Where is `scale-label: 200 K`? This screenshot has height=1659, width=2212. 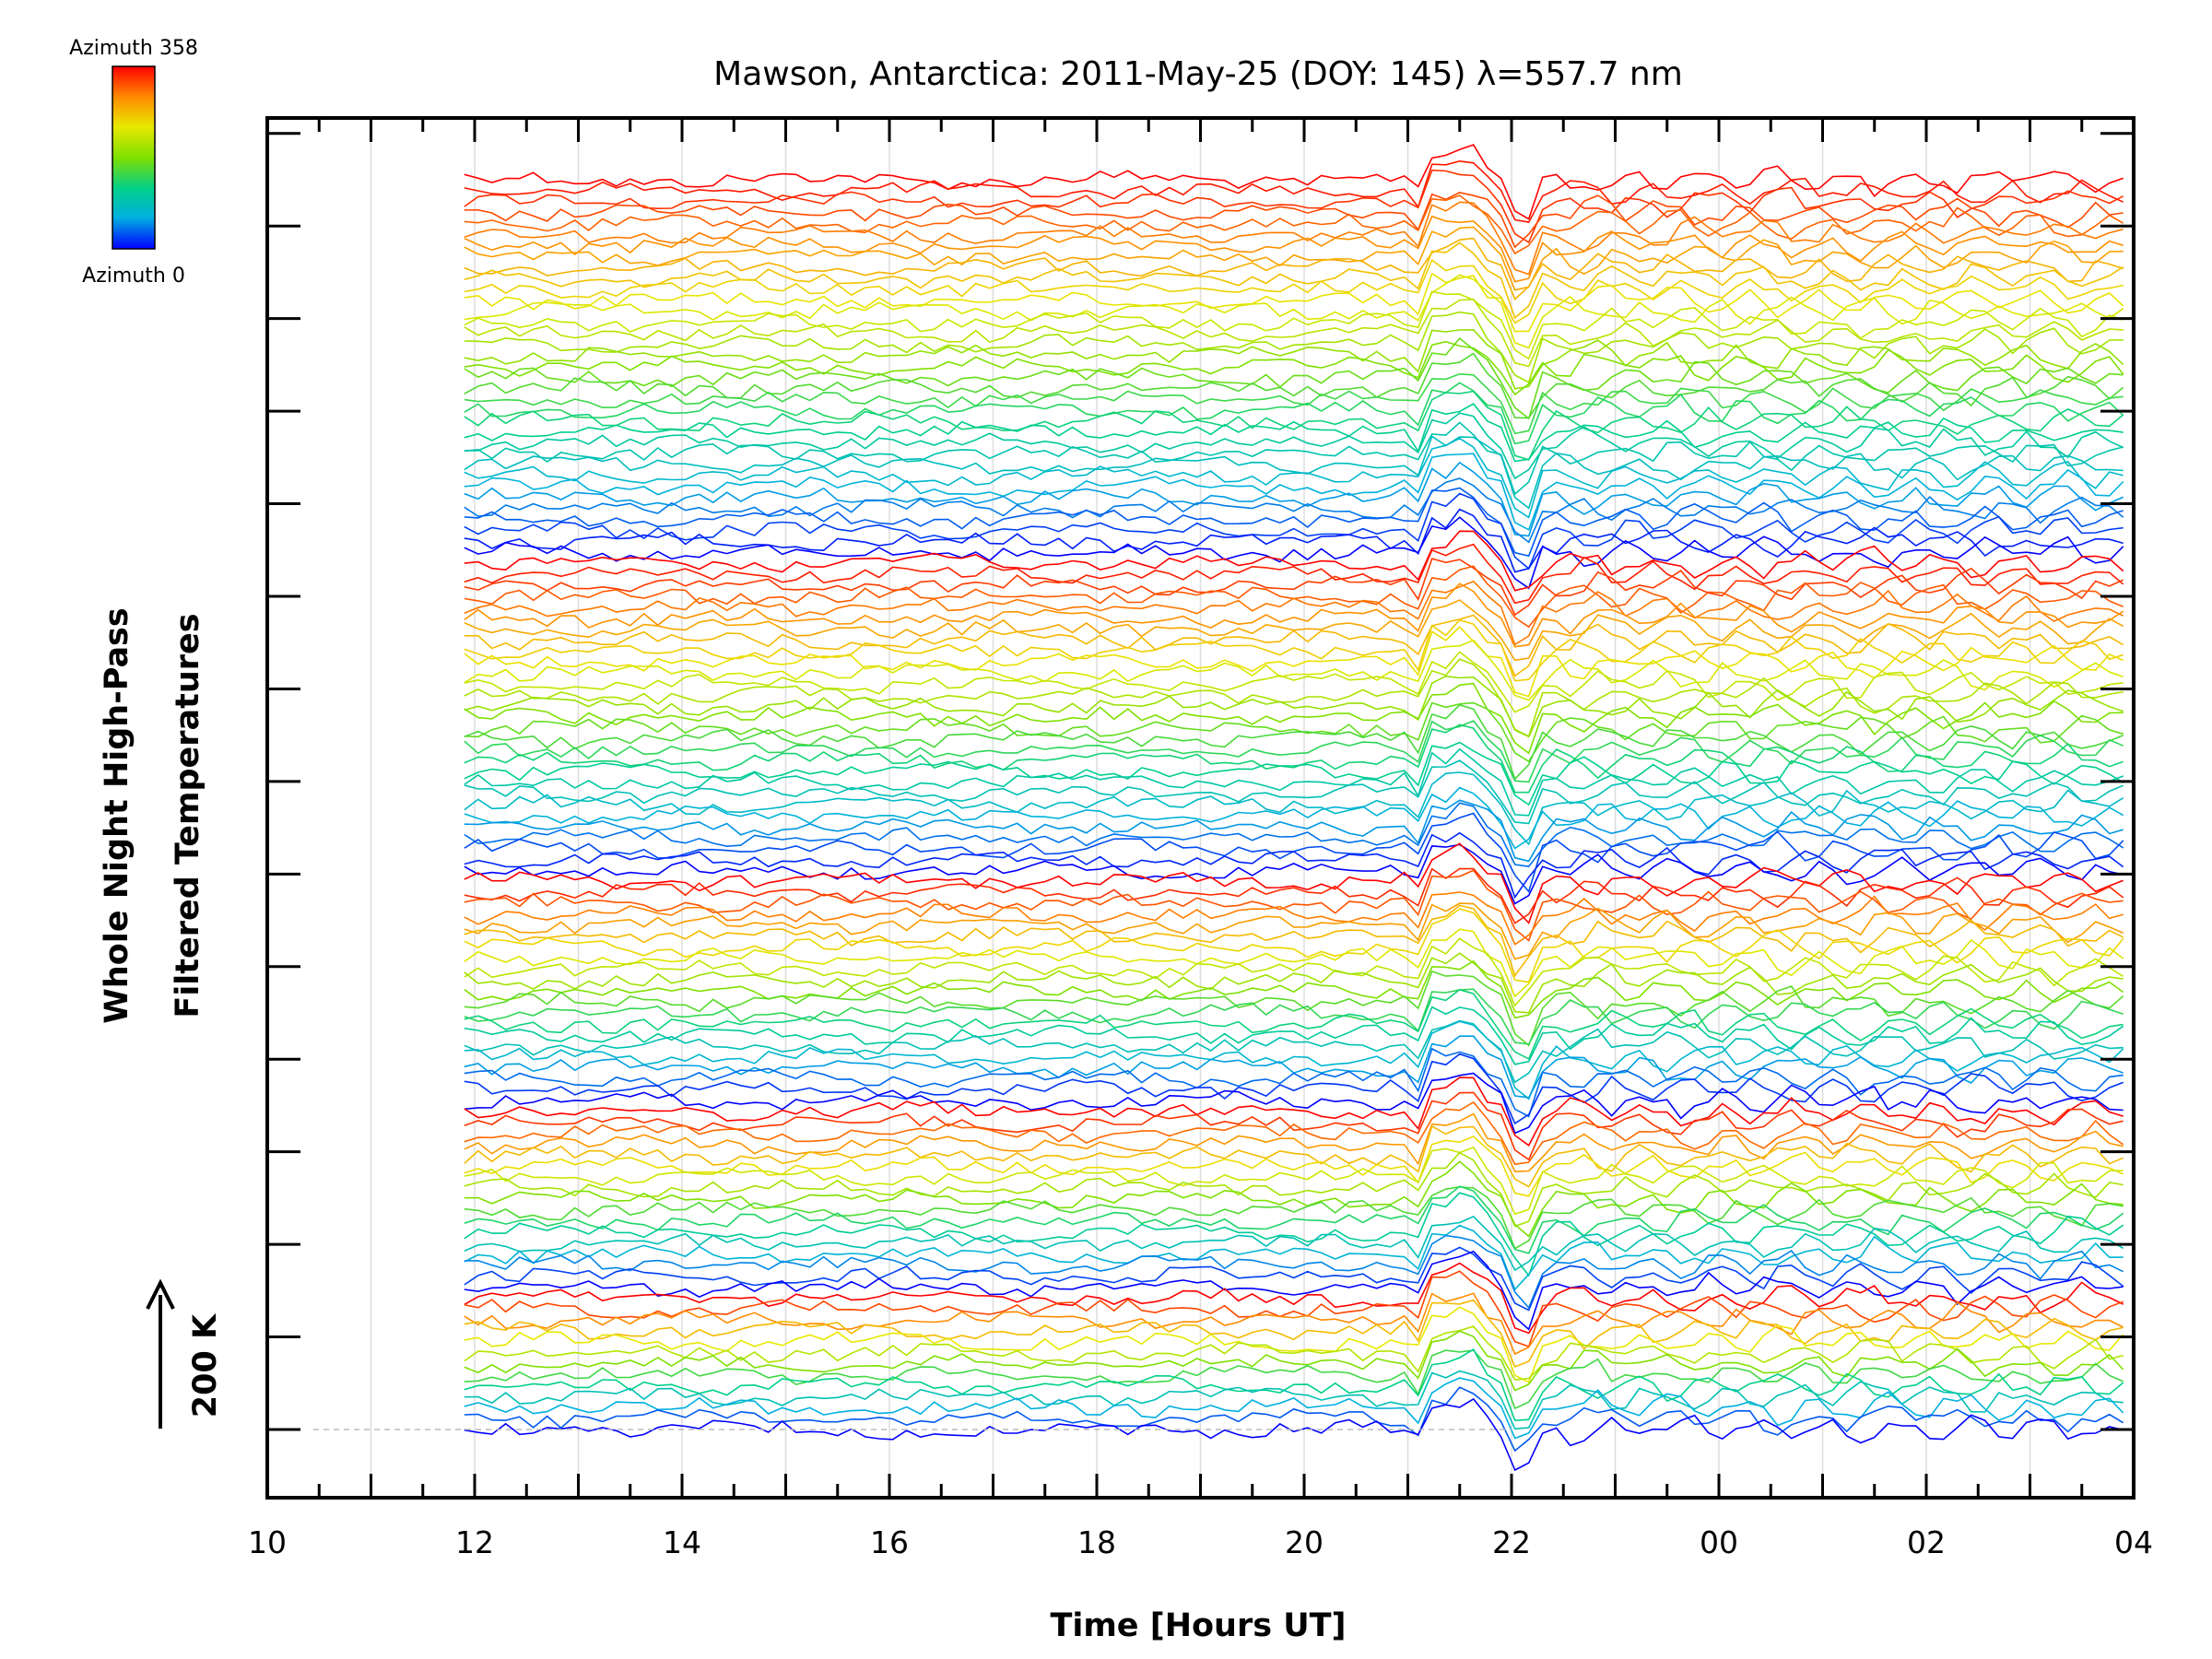
scale-label: 200 K is located at coordinates (205, 1365).